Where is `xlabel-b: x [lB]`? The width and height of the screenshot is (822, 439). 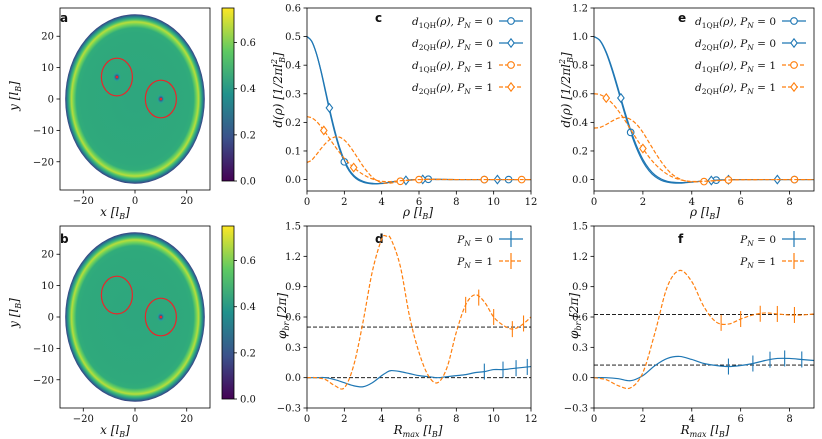 xlabel-b: x [lB] is located at coordinates (115, 431).